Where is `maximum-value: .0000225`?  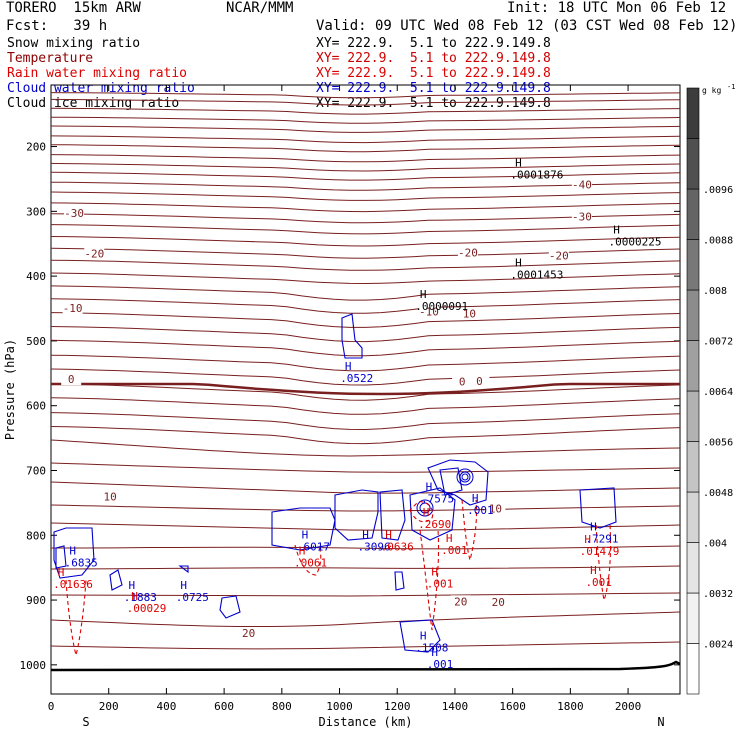
maximum-value: .0000225 is located at coordinates (635, 241).